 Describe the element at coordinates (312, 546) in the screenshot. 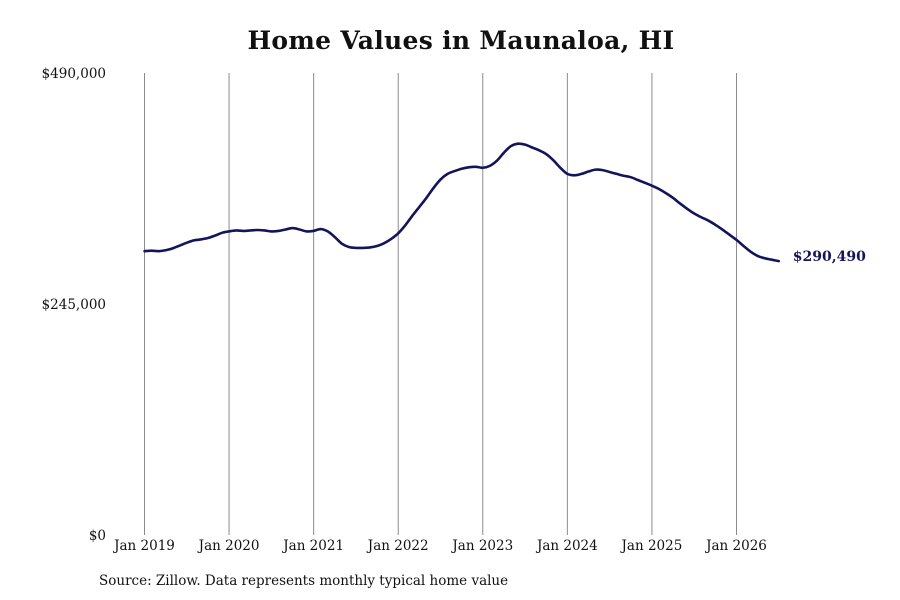

I see `x-tick-label: Jan 2021` at that location.